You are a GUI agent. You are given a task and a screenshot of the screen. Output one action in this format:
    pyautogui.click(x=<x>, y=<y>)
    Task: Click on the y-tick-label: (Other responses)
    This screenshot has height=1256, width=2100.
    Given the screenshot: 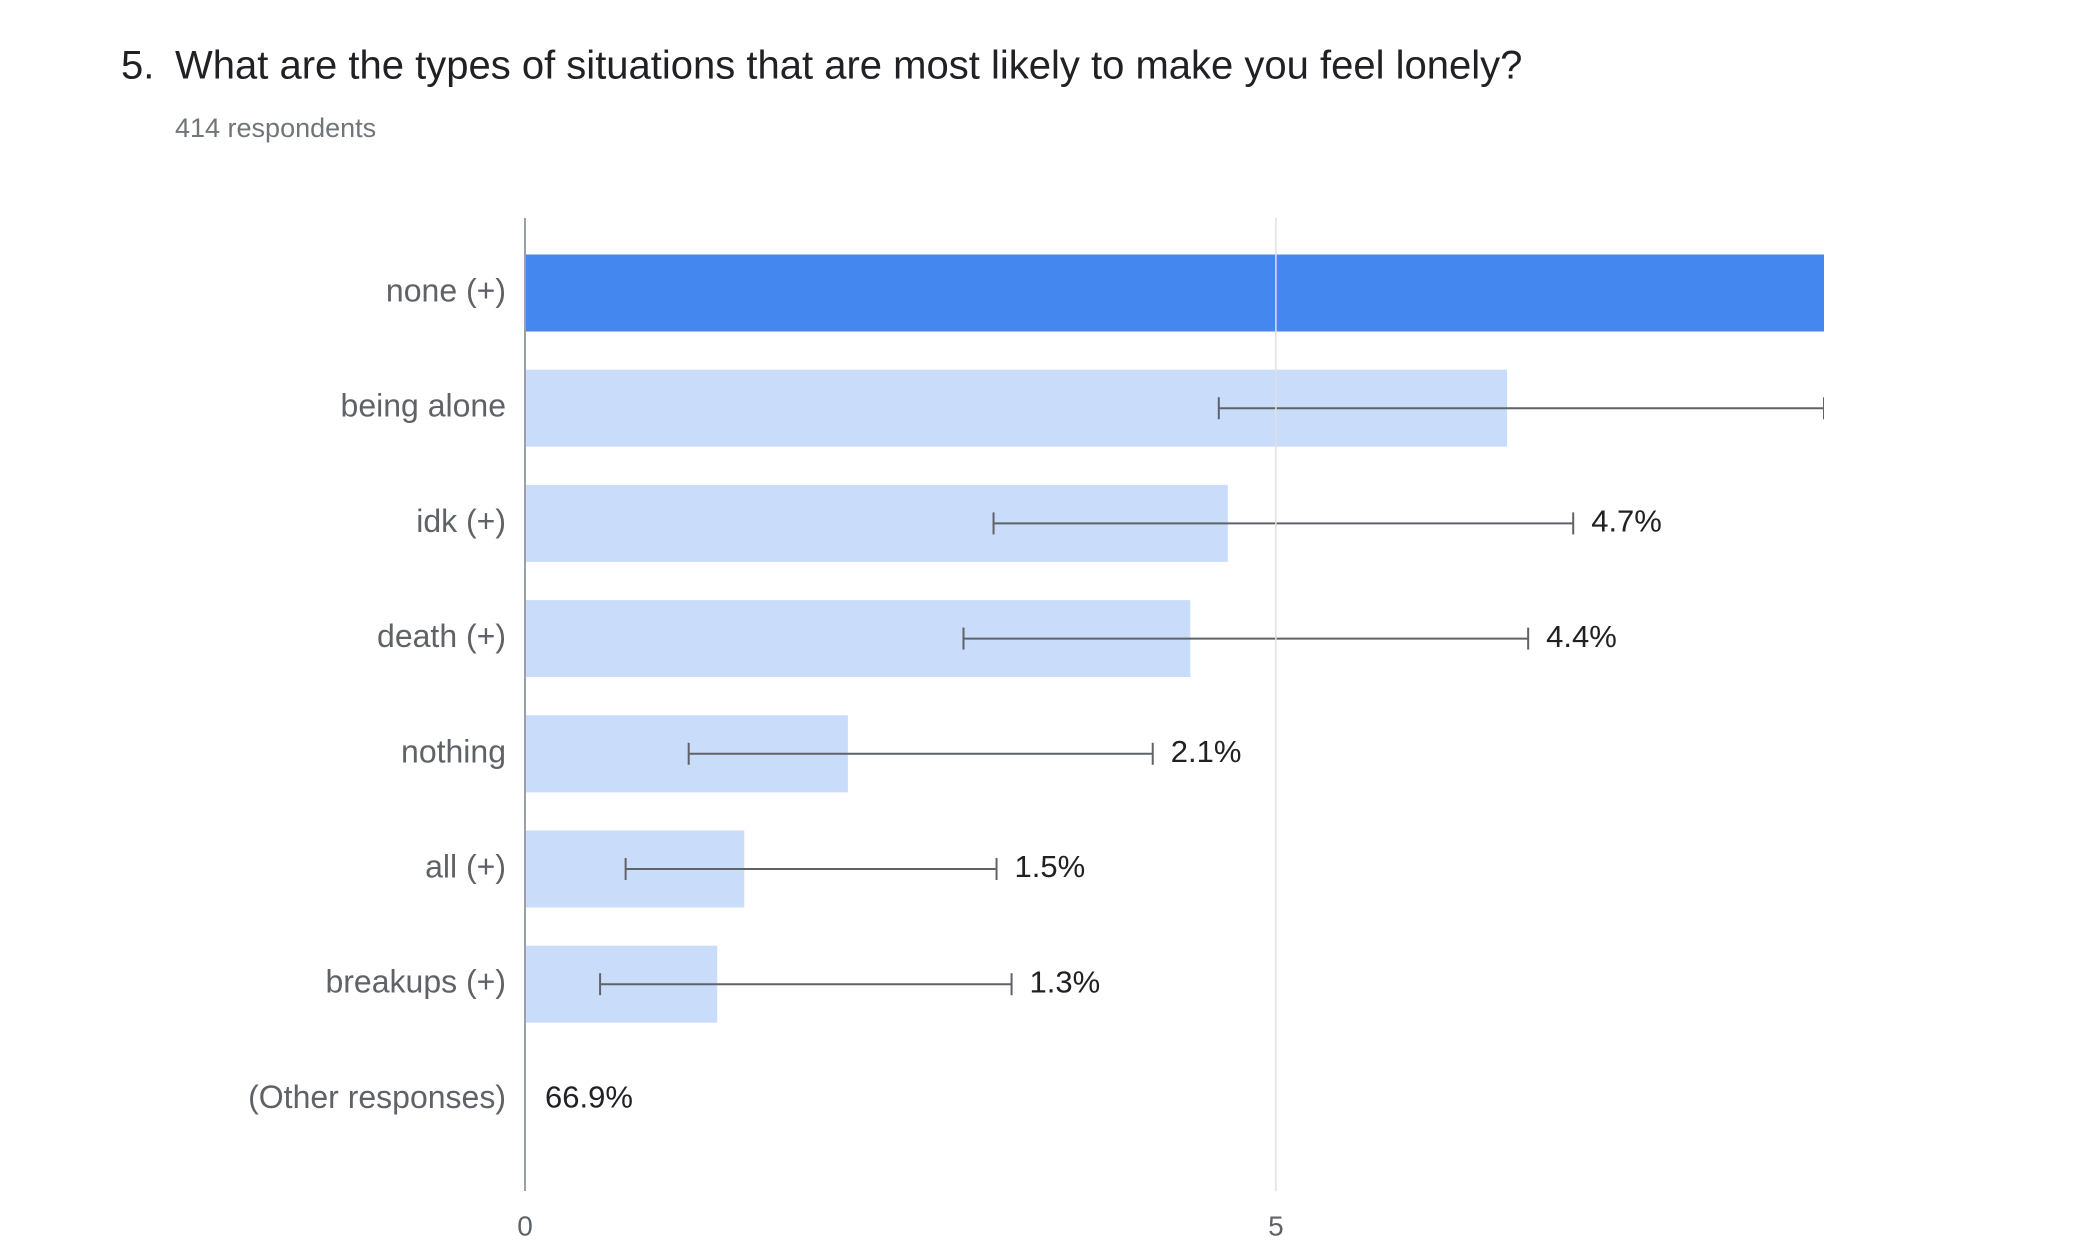 What is the action you would take?
    pyautogui.click(x=377, y=1097)
    